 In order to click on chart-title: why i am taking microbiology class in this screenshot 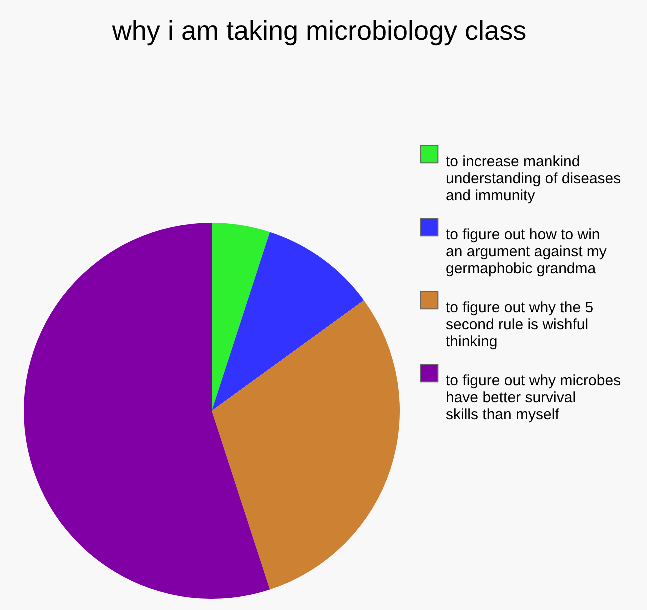, I will do `click(319, 31)`.